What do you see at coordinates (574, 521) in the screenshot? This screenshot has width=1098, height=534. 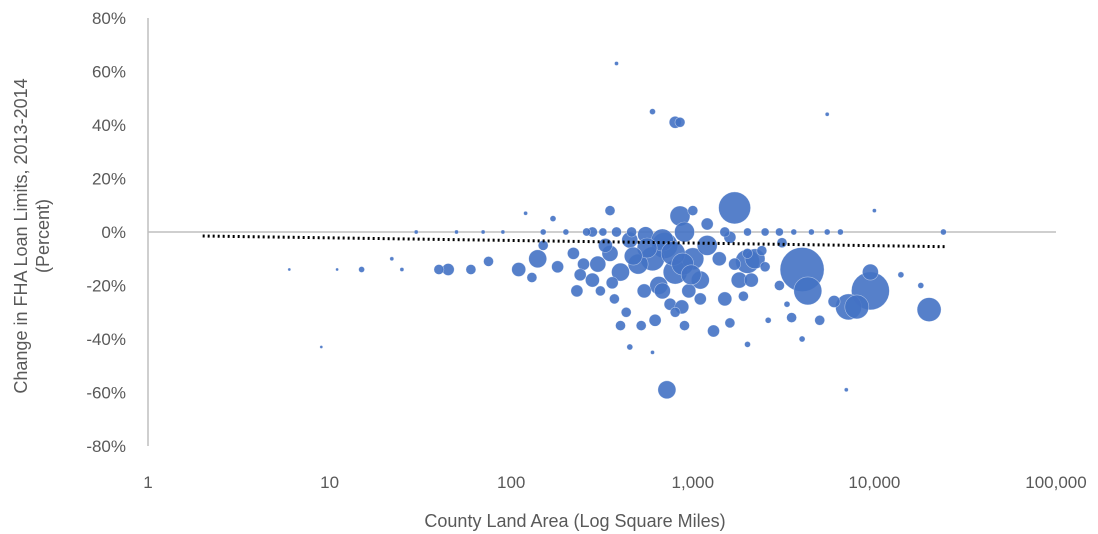 I see `x-axis-title: County Land Area (Log Square Miles)` at bounding box center [574, 521].